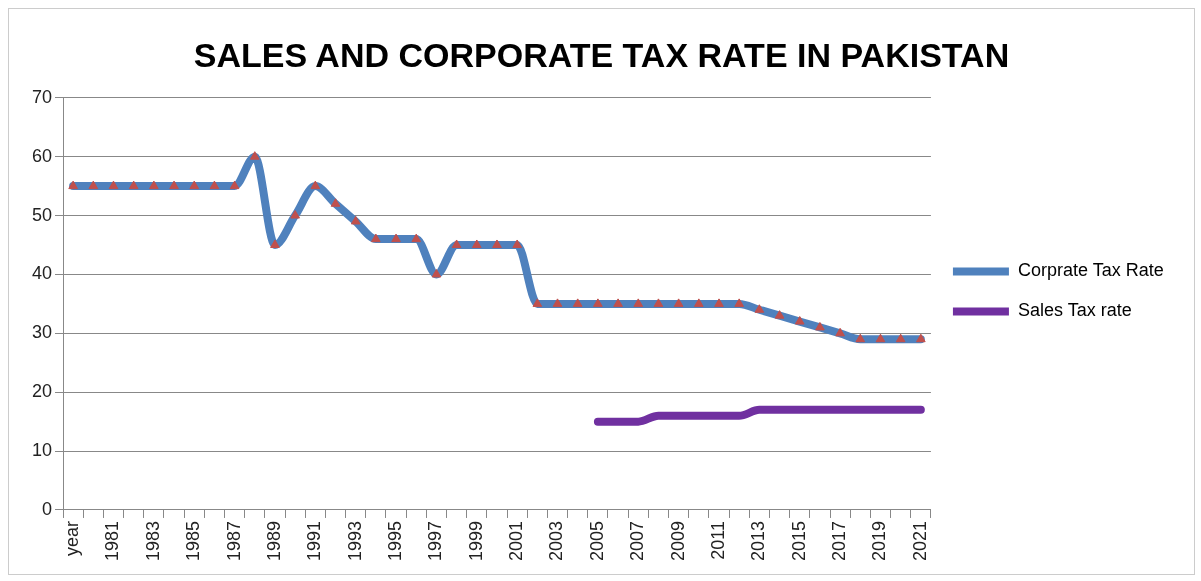 Image resolution: width=1201 pixels, height=581 pixels. Describe the element at coordinates (475, 540) in the screenshot. I see `x-tick-label: 1999` at that location.